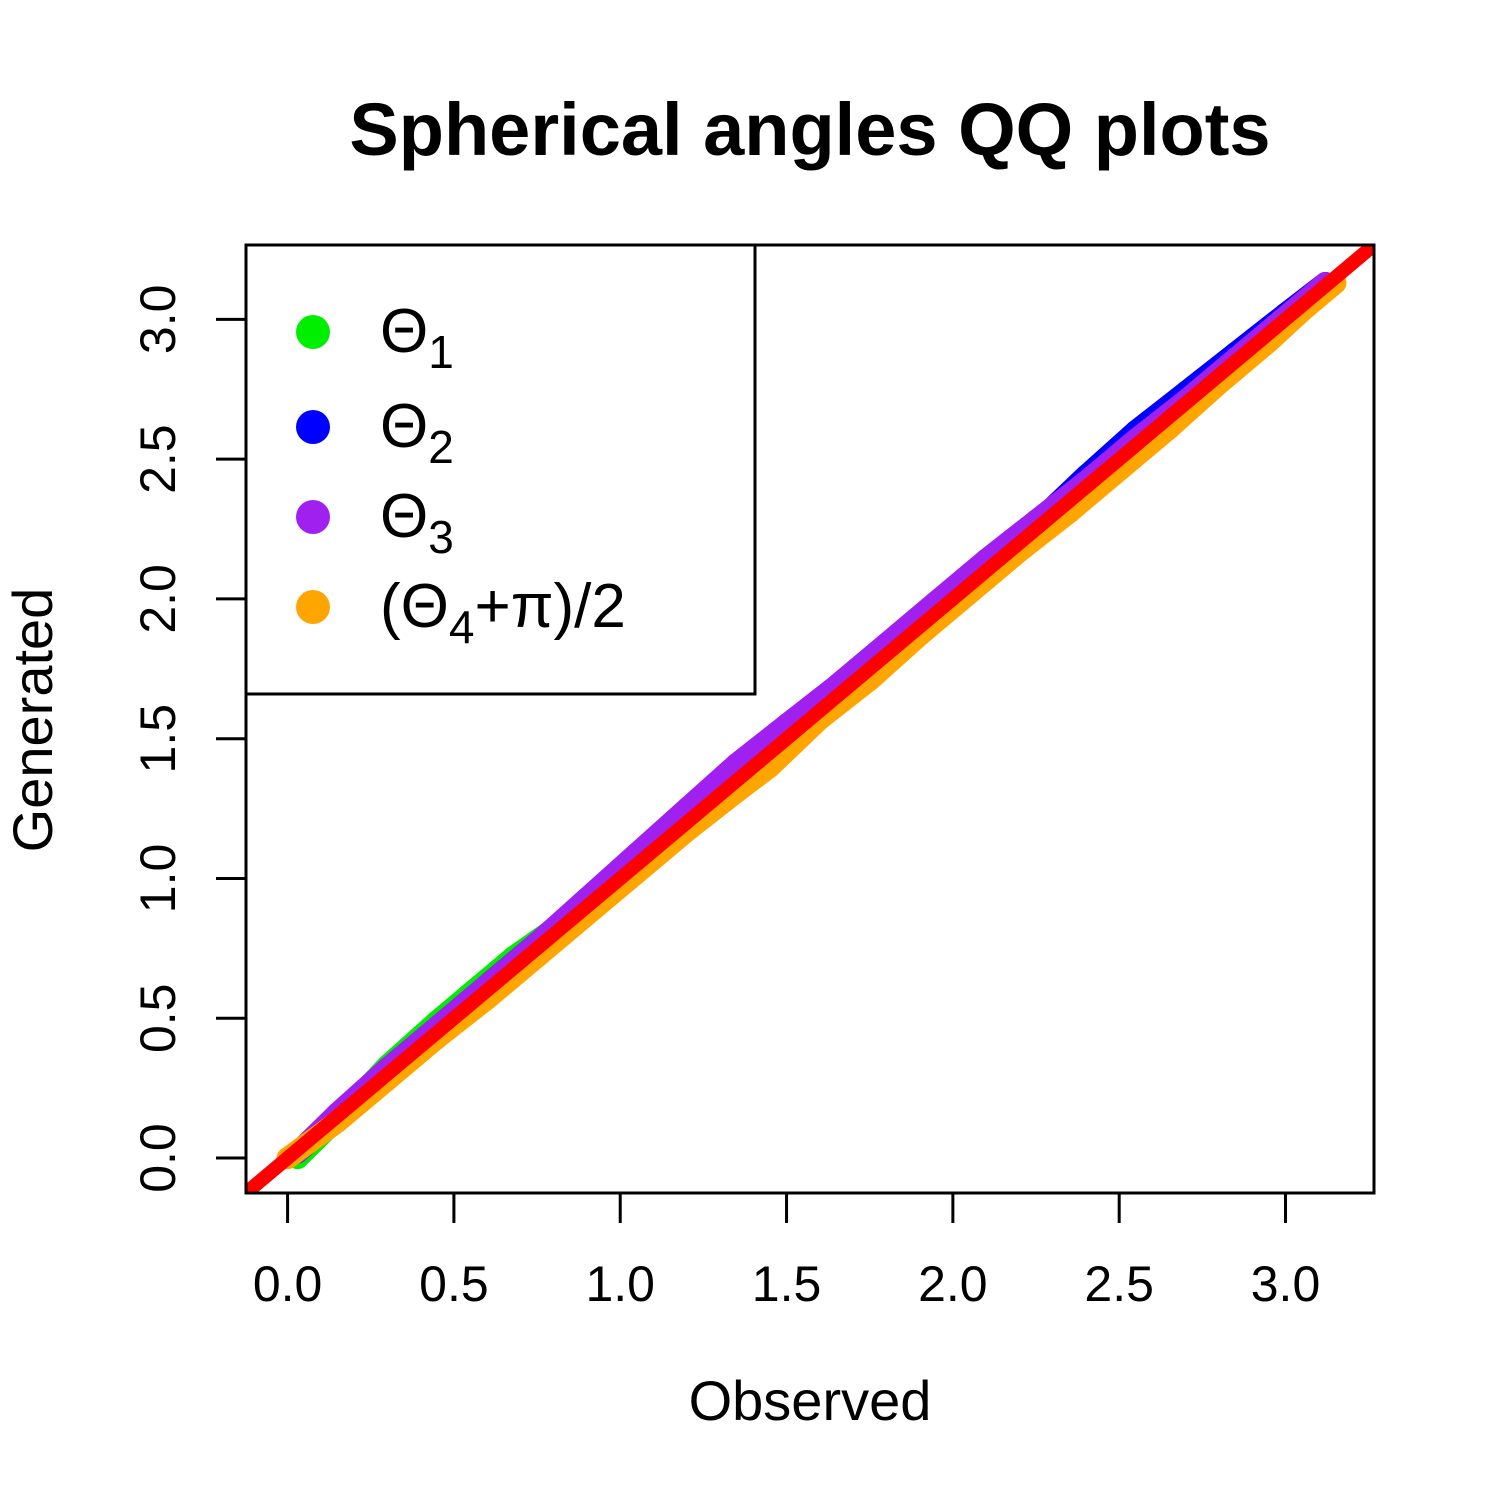 This screenshot has height=1500, width=1500. Describe the element at coordinates (417, 432) in the screenshot. I see `legend-label: Θ2` at that location.